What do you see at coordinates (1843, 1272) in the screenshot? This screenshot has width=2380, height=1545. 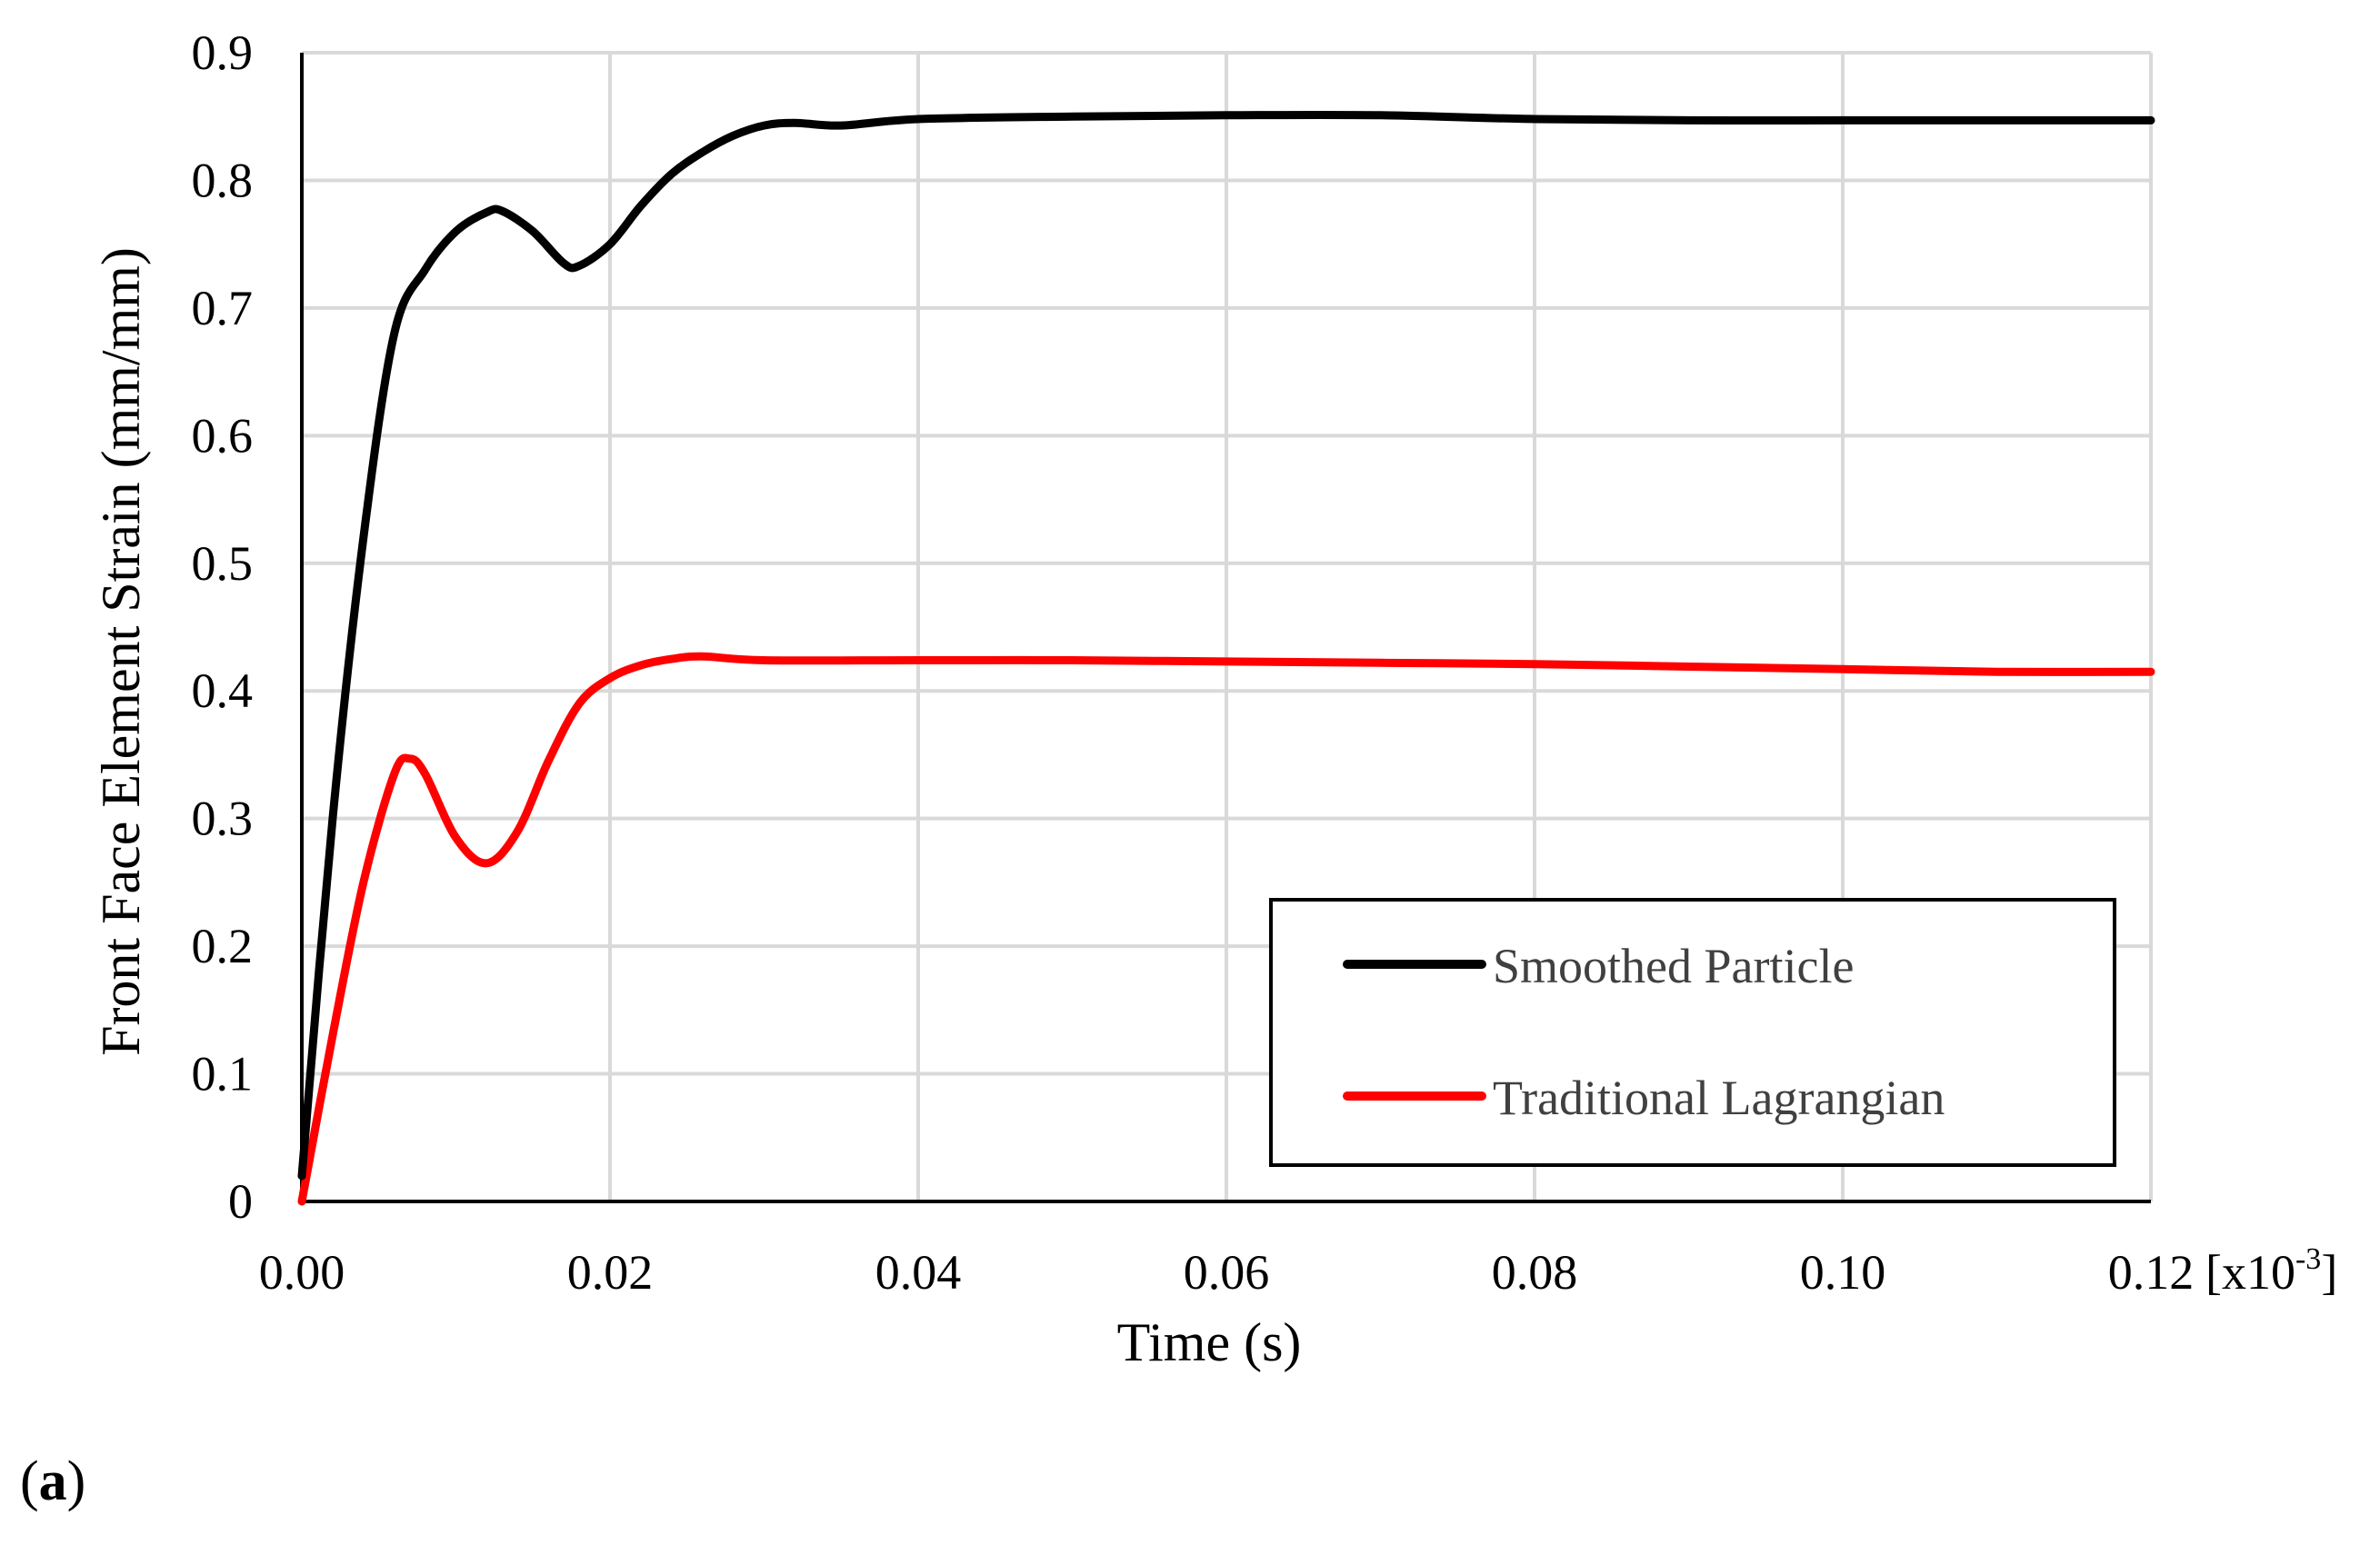 I see `x-tick-label: 0.10` at bounding box center [1843, 1272].